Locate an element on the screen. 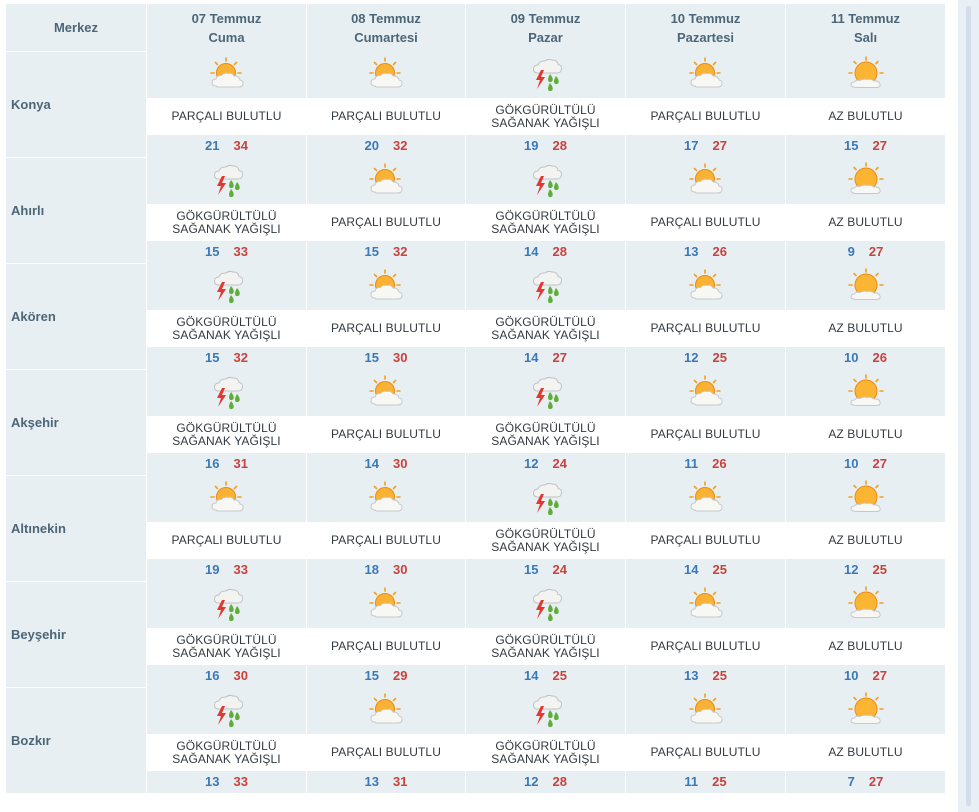 The image size is (979, 812). page-scrollbar is located at coordinates (968, 406).